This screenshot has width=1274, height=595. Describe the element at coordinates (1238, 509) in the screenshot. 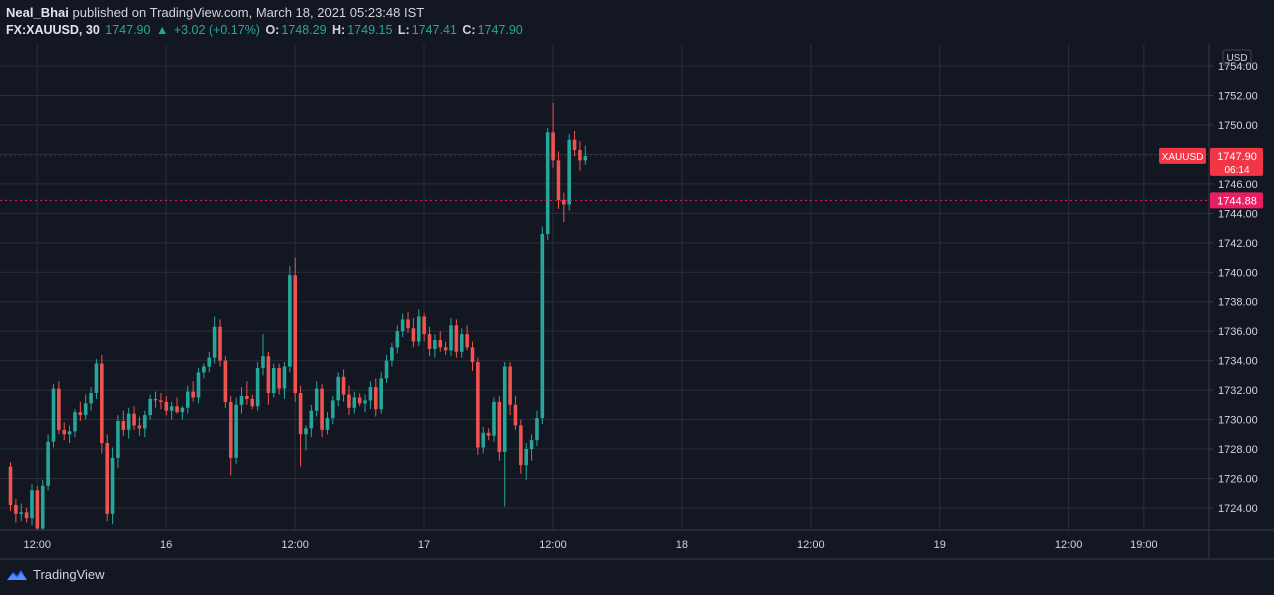

I see `y-tick-label: 1724.00` at that location.